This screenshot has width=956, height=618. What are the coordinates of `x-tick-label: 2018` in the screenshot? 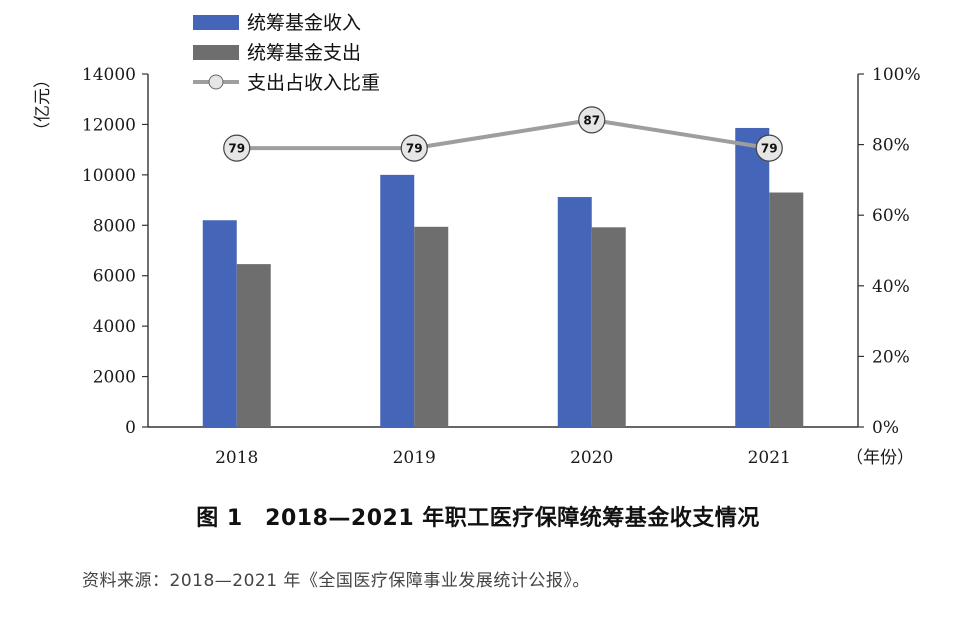 It's located at (236, 458).